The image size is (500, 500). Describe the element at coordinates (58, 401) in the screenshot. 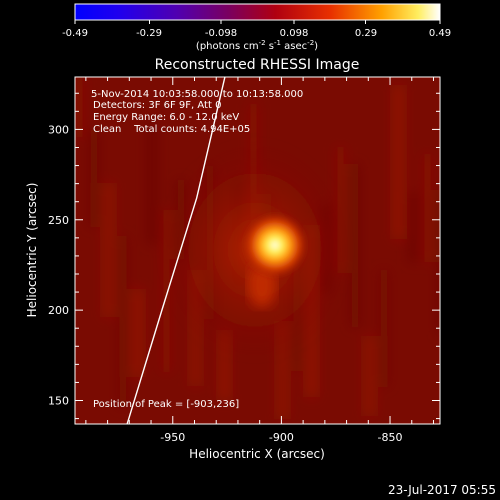

I see `y-tick-label: 150` at that location.